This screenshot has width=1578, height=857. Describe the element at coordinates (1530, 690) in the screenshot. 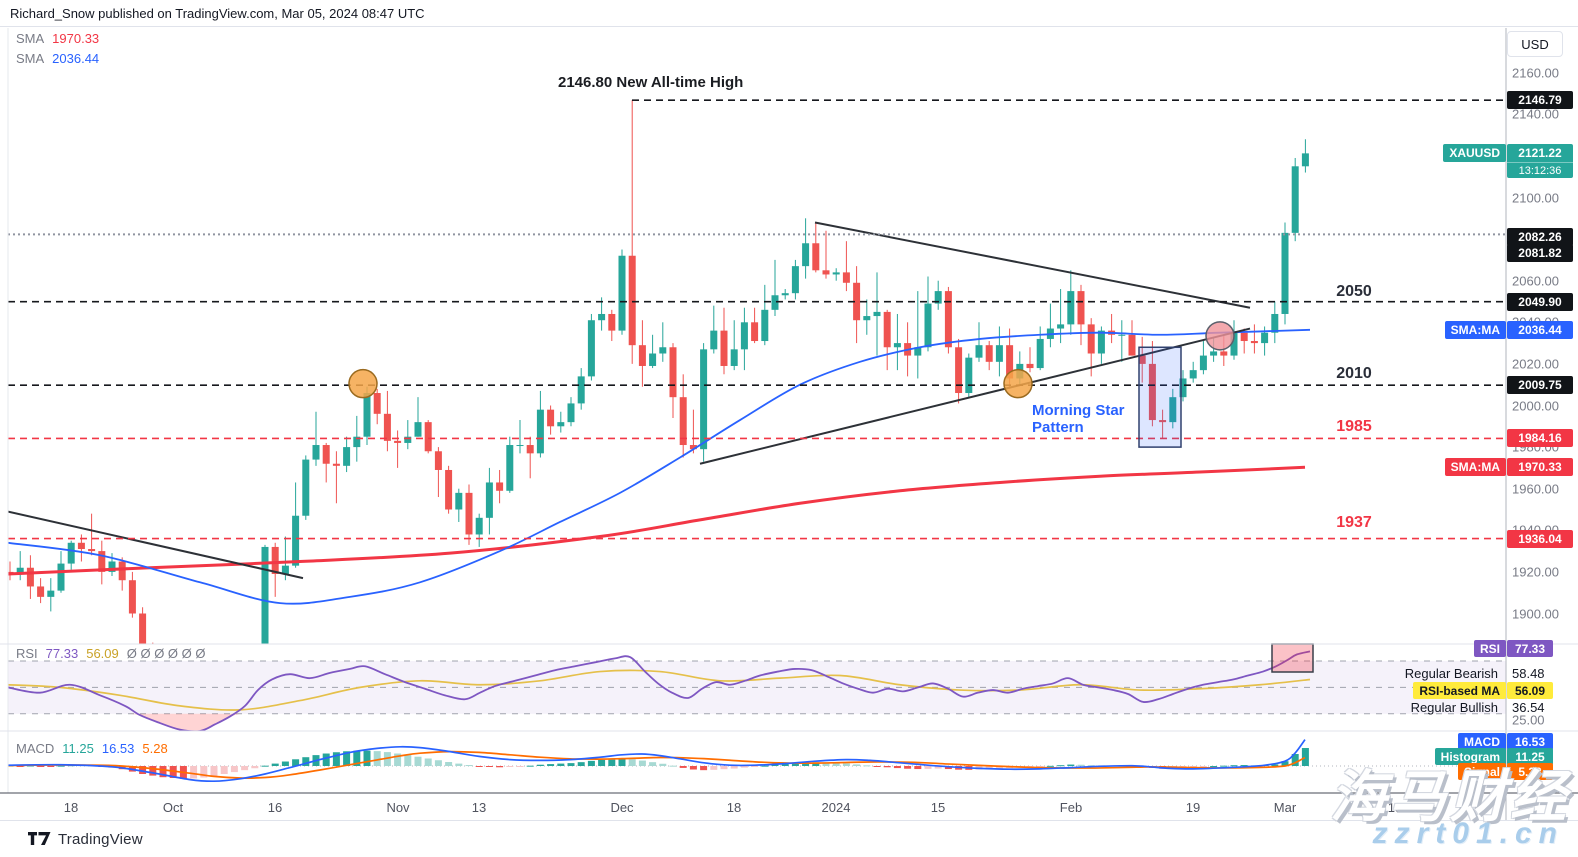

I see `rsi-row-value: 56.09` at that location.